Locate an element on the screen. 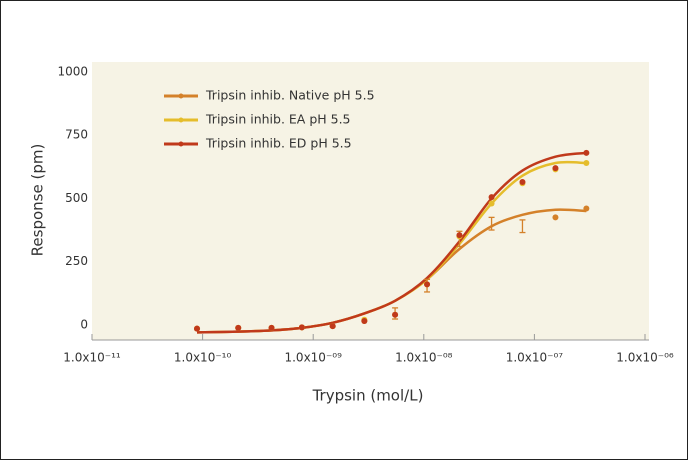 This screenshot has width=688, height=460. legend-label: Tripsin inhib. ED pH 5.5 is located at coordinates (278, 143).